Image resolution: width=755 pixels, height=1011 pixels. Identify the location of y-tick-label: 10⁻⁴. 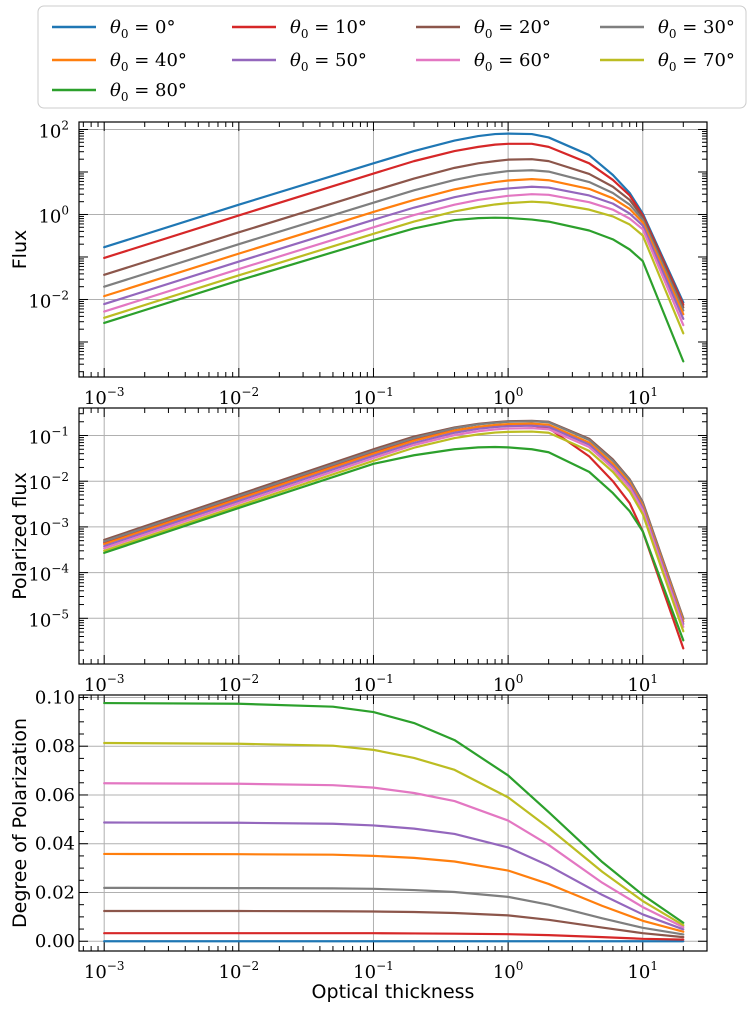
(48, 574).